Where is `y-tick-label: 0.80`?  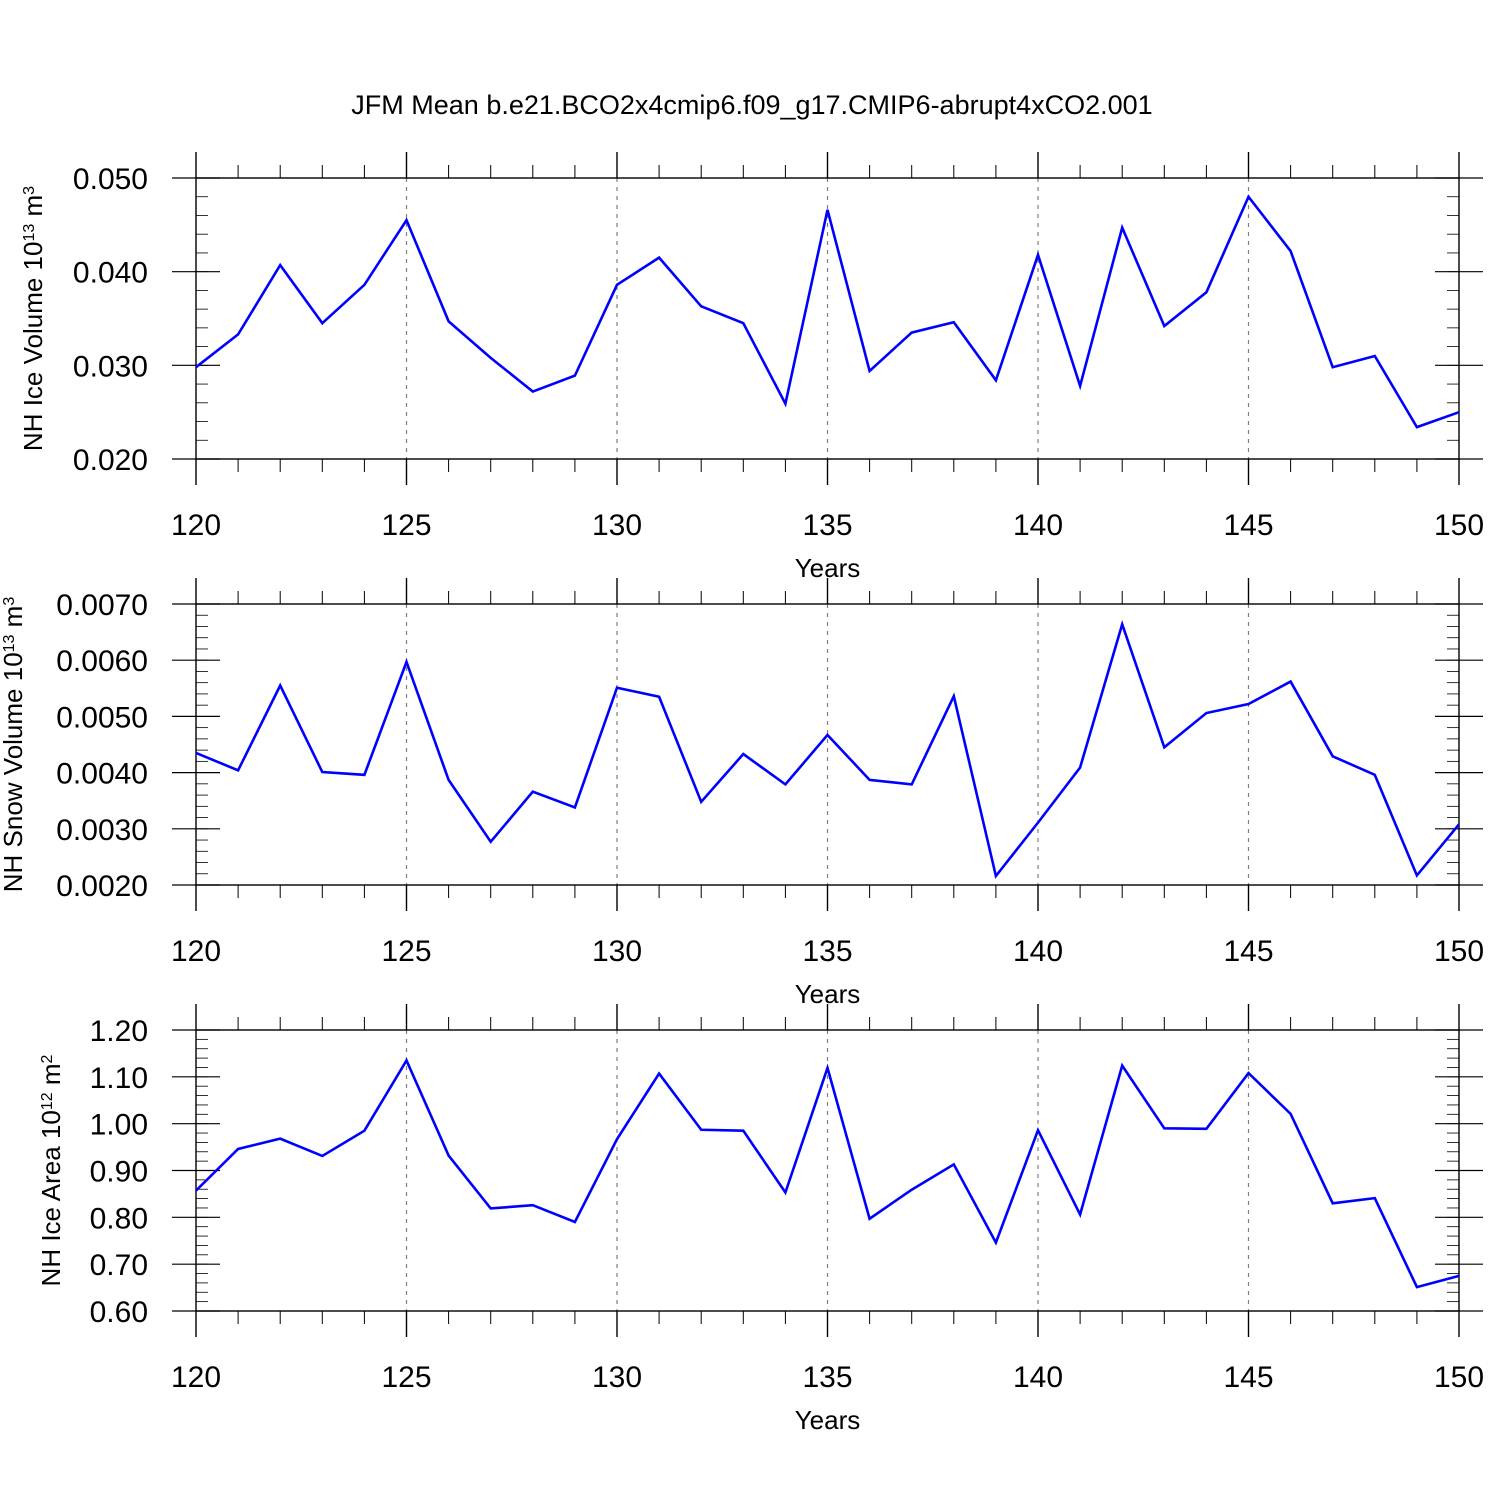 y-tick-label: 0.80 is located at coordinates (119, 1218).